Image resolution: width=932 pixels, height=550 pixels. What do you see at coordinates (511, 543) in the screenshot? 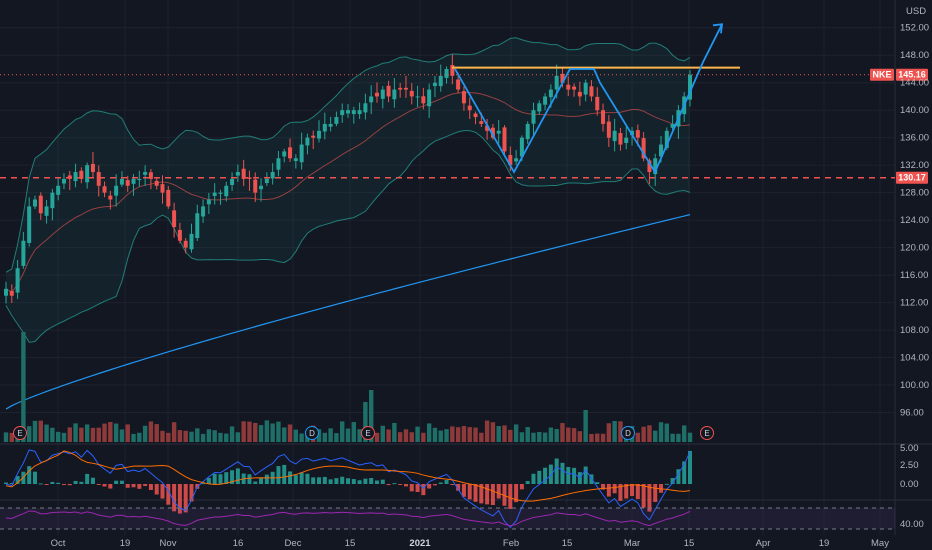
I see `time-tick-label: Feb` at bounding box center [511, 543].